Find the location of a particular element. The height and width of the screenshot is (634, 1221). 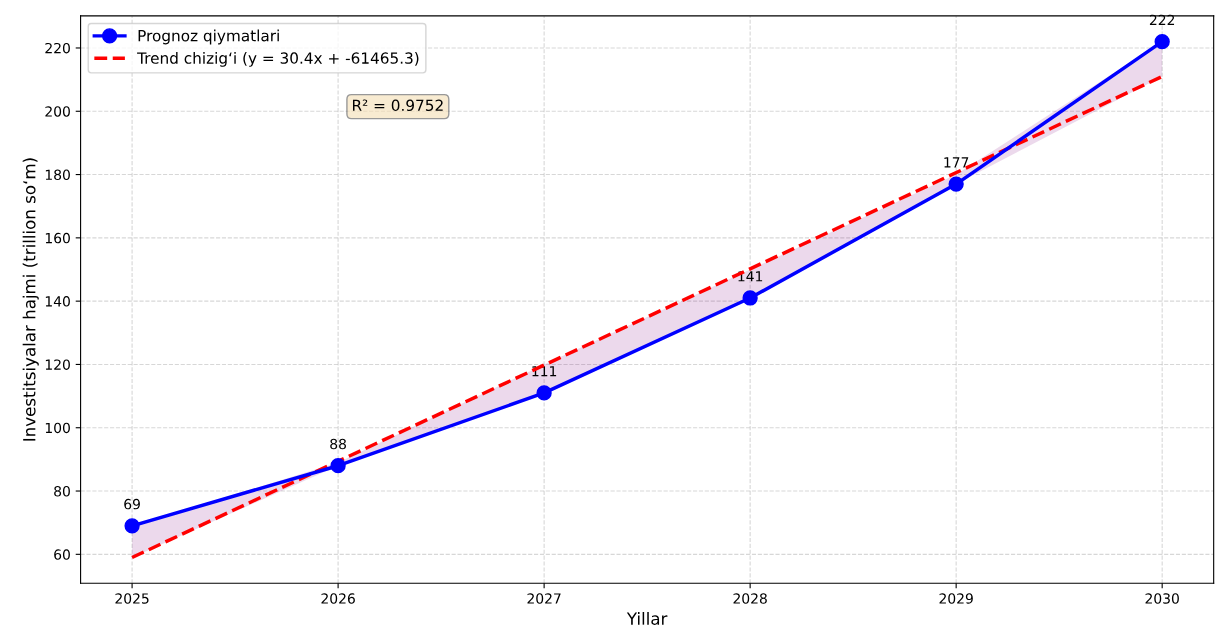

y-tick-label: 120 is located at coordinates (57, 364).